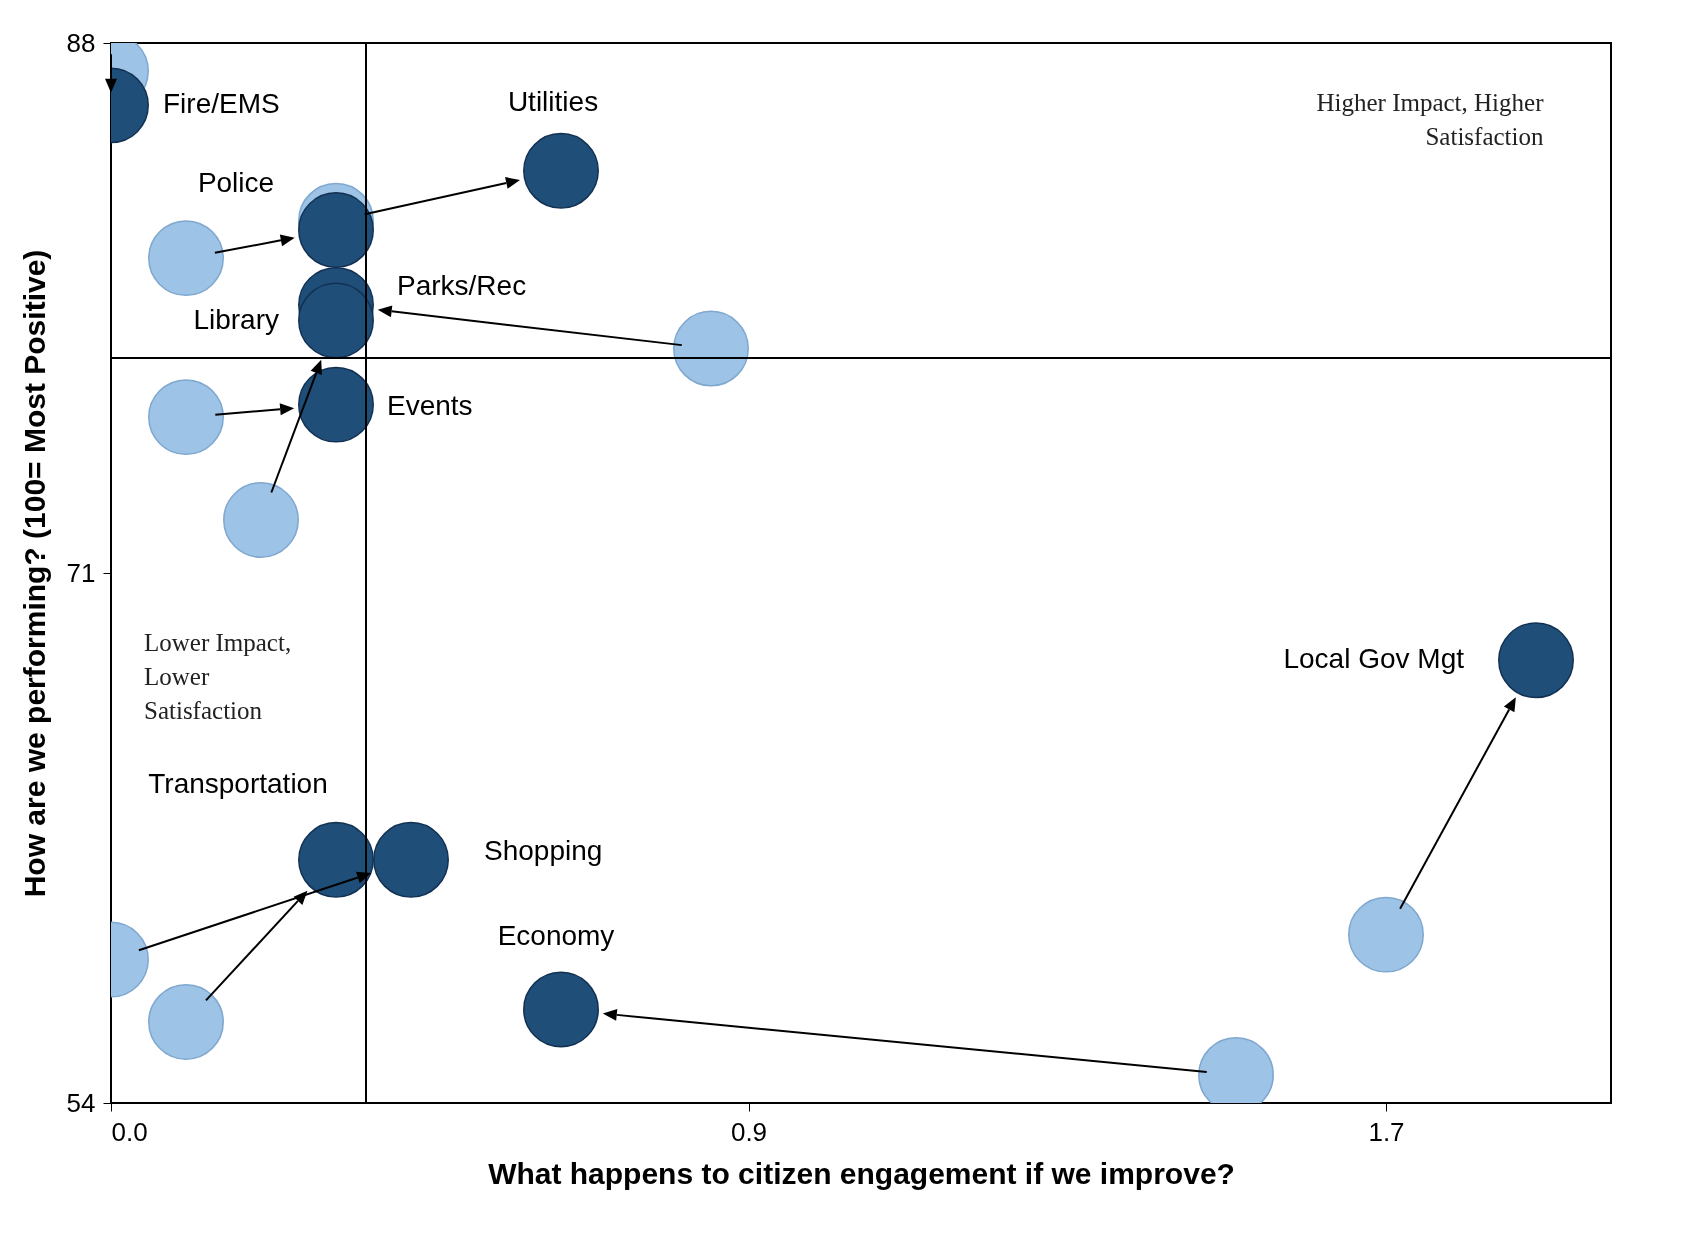 The image size is (1708, 1242). What do you see at coordinates (129, 1131) in the screenshot?
I see `x-tick-label: 0.0` at bounding box center [129, 1131].